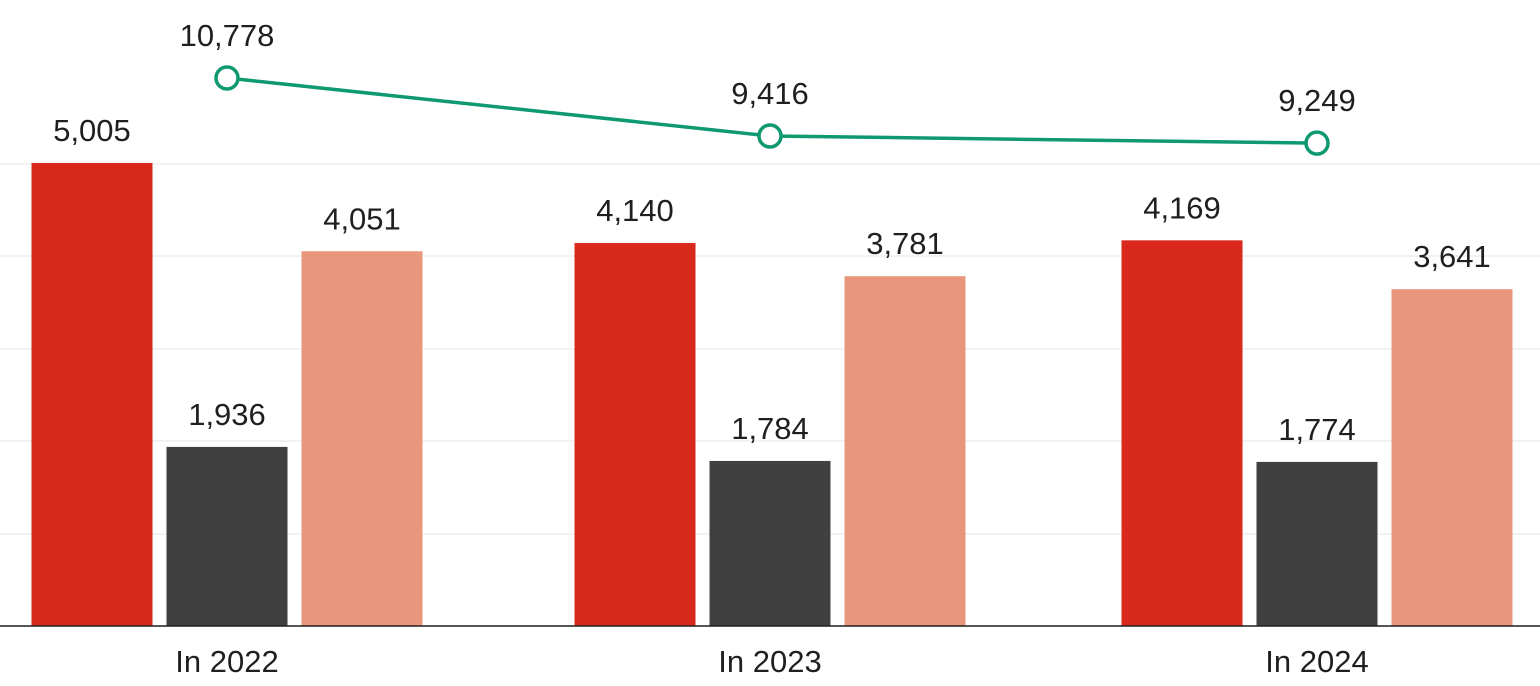  I want to click on line-layer, so click(772, 110).